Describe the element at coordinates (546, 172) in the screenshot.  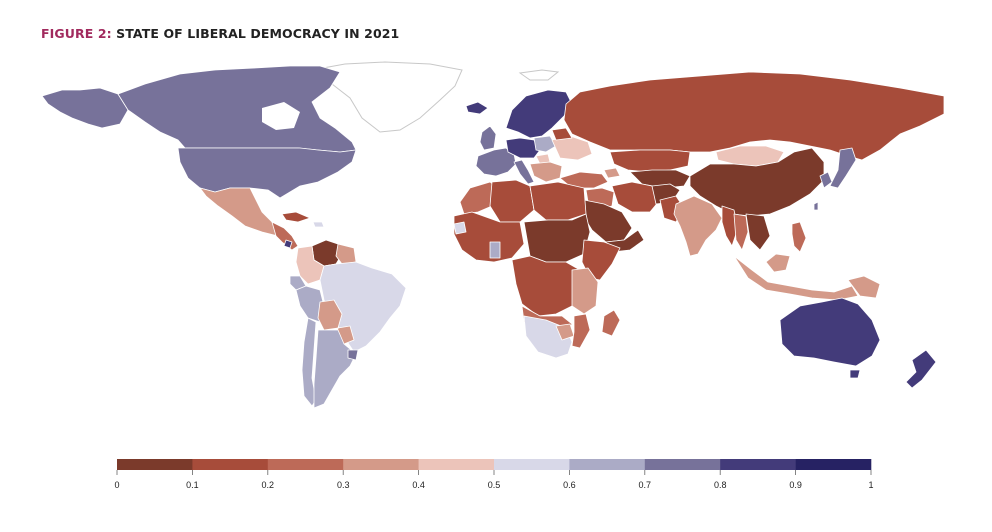
I see `balkans` at that location.